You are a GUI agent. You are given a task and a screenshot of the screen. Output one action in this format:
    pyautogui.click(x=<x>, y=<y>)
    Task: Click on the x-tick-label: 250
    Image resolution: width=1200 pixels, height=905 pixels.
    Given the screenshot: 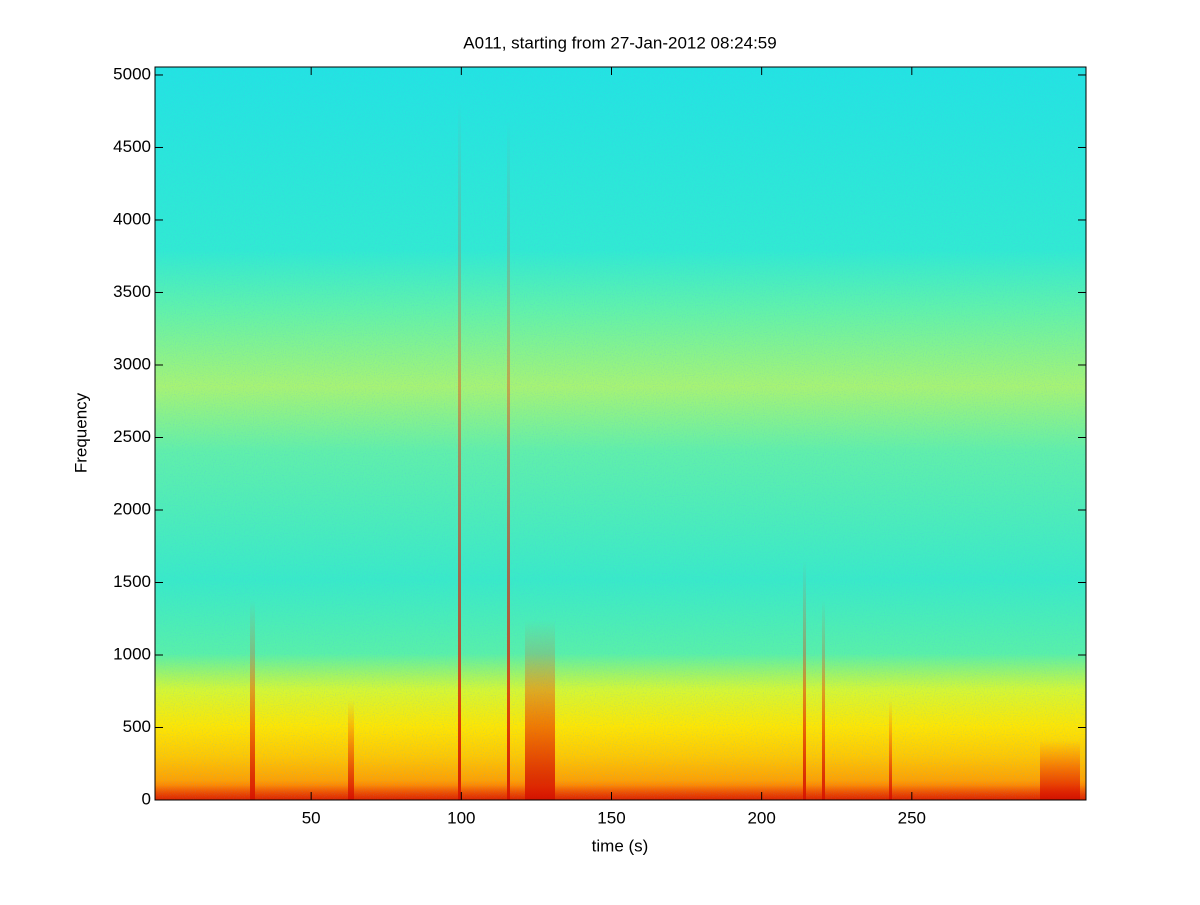 What is the action you would take?
    pyautogui.click(x=912, y=817)
    